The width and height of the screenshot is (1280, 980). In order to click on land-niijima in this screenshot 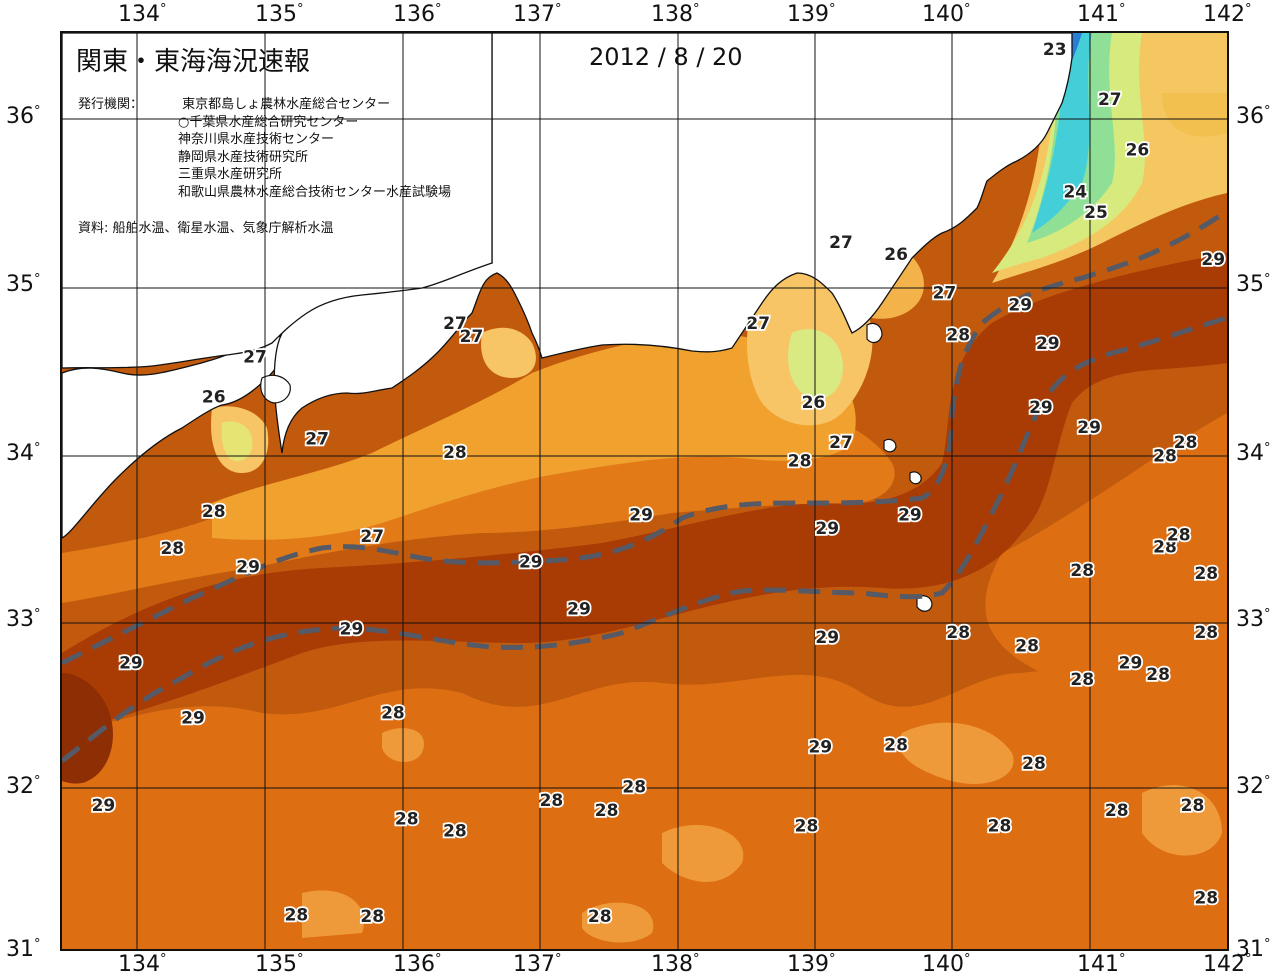, I will do `click(890, 445)`.